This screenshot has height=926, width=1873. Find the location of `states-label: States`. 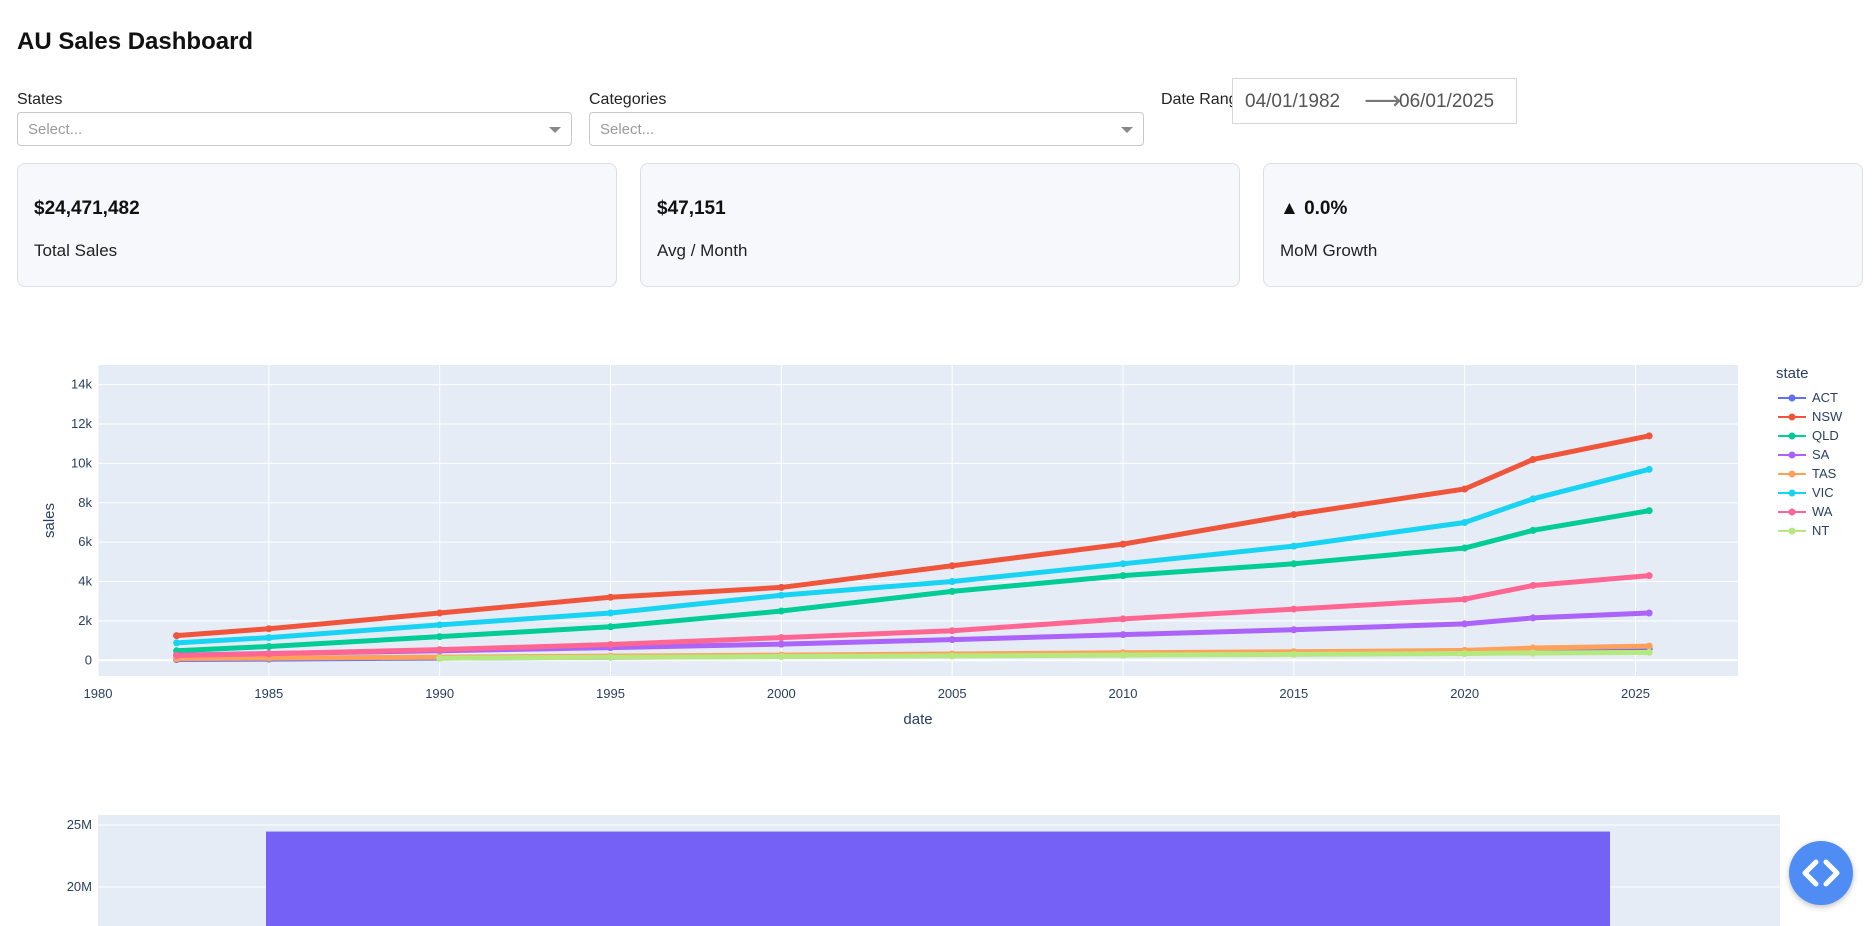

states-label: States is located at coordinates (40, 99).